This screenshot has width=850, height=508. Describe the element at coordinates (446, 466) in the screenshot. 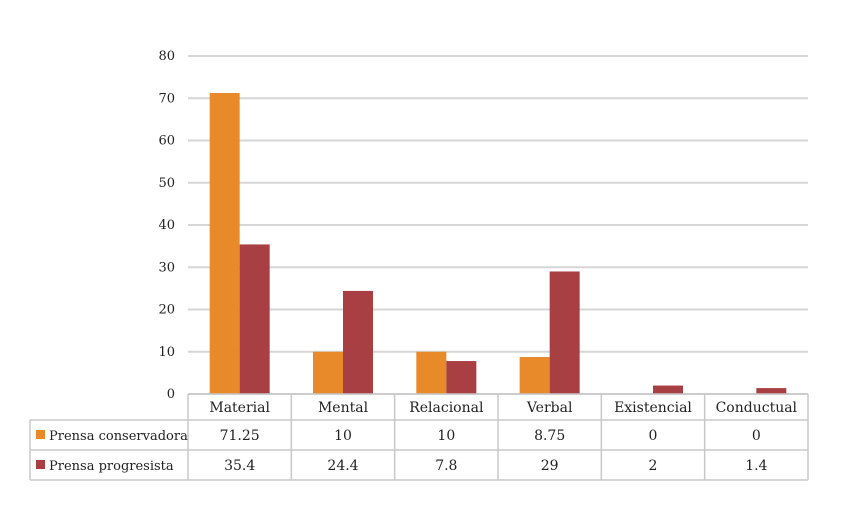

I see `data-label: 7.8` at that location.